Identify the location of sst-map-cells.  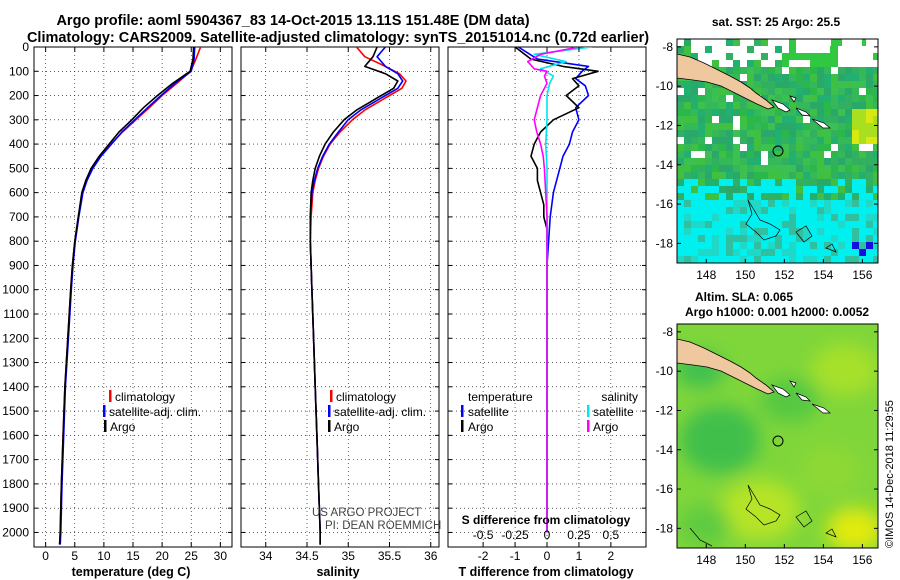
(777, 151).